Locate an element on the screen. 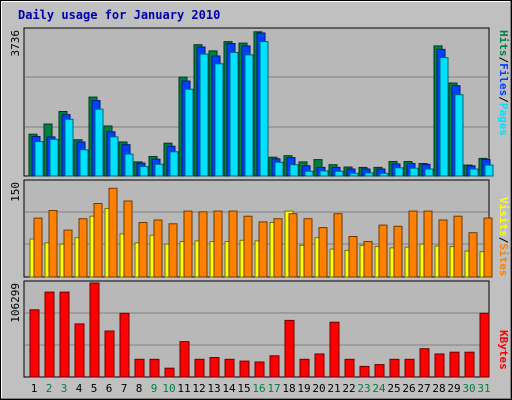 The width and height of the screenshot is (512, 400). x-tick-label-day-28: 28 is located at coordinates (438, 388).